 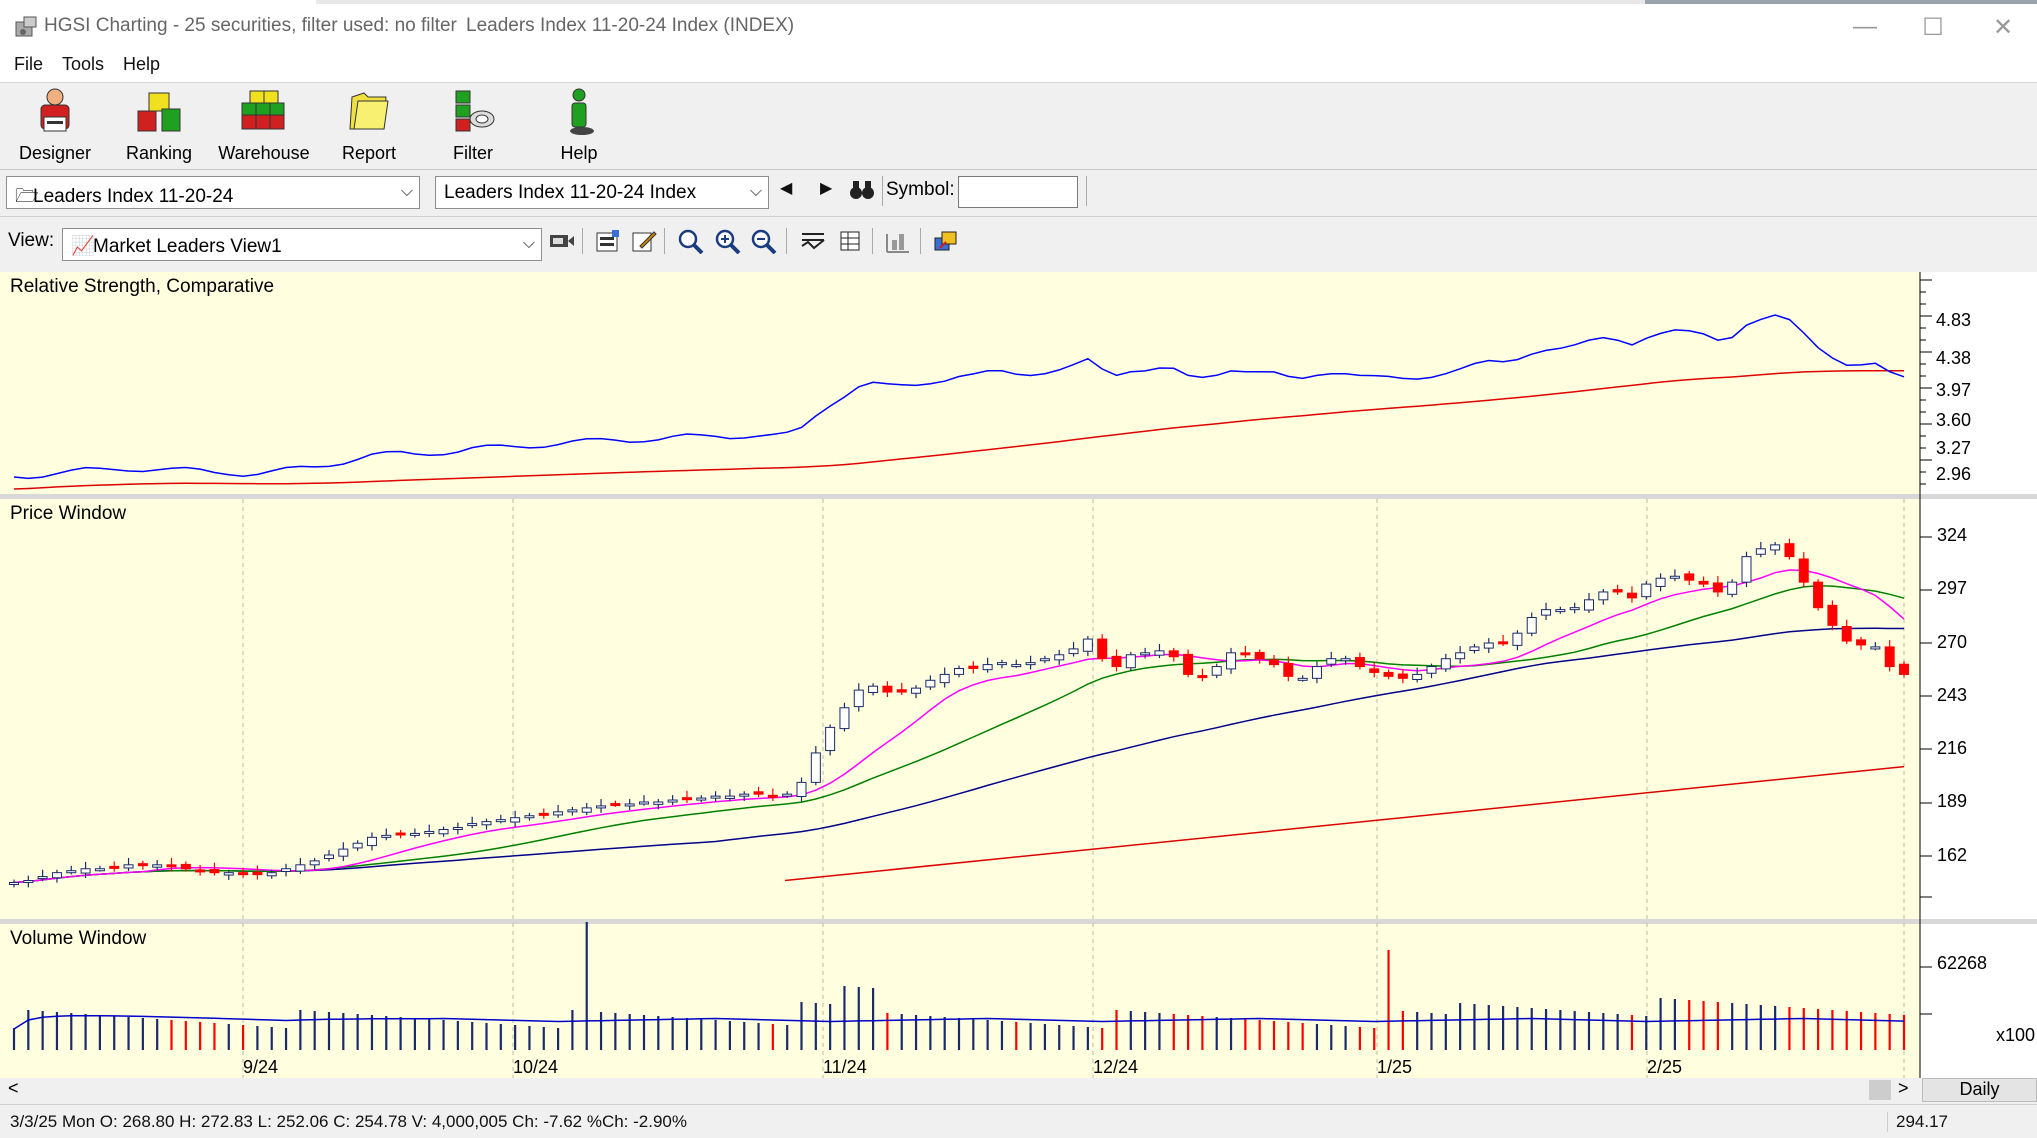 What do you see at coordinates (813, 241) in the screenshot?
I see `studies-icon` at bounding box center [813, 241].